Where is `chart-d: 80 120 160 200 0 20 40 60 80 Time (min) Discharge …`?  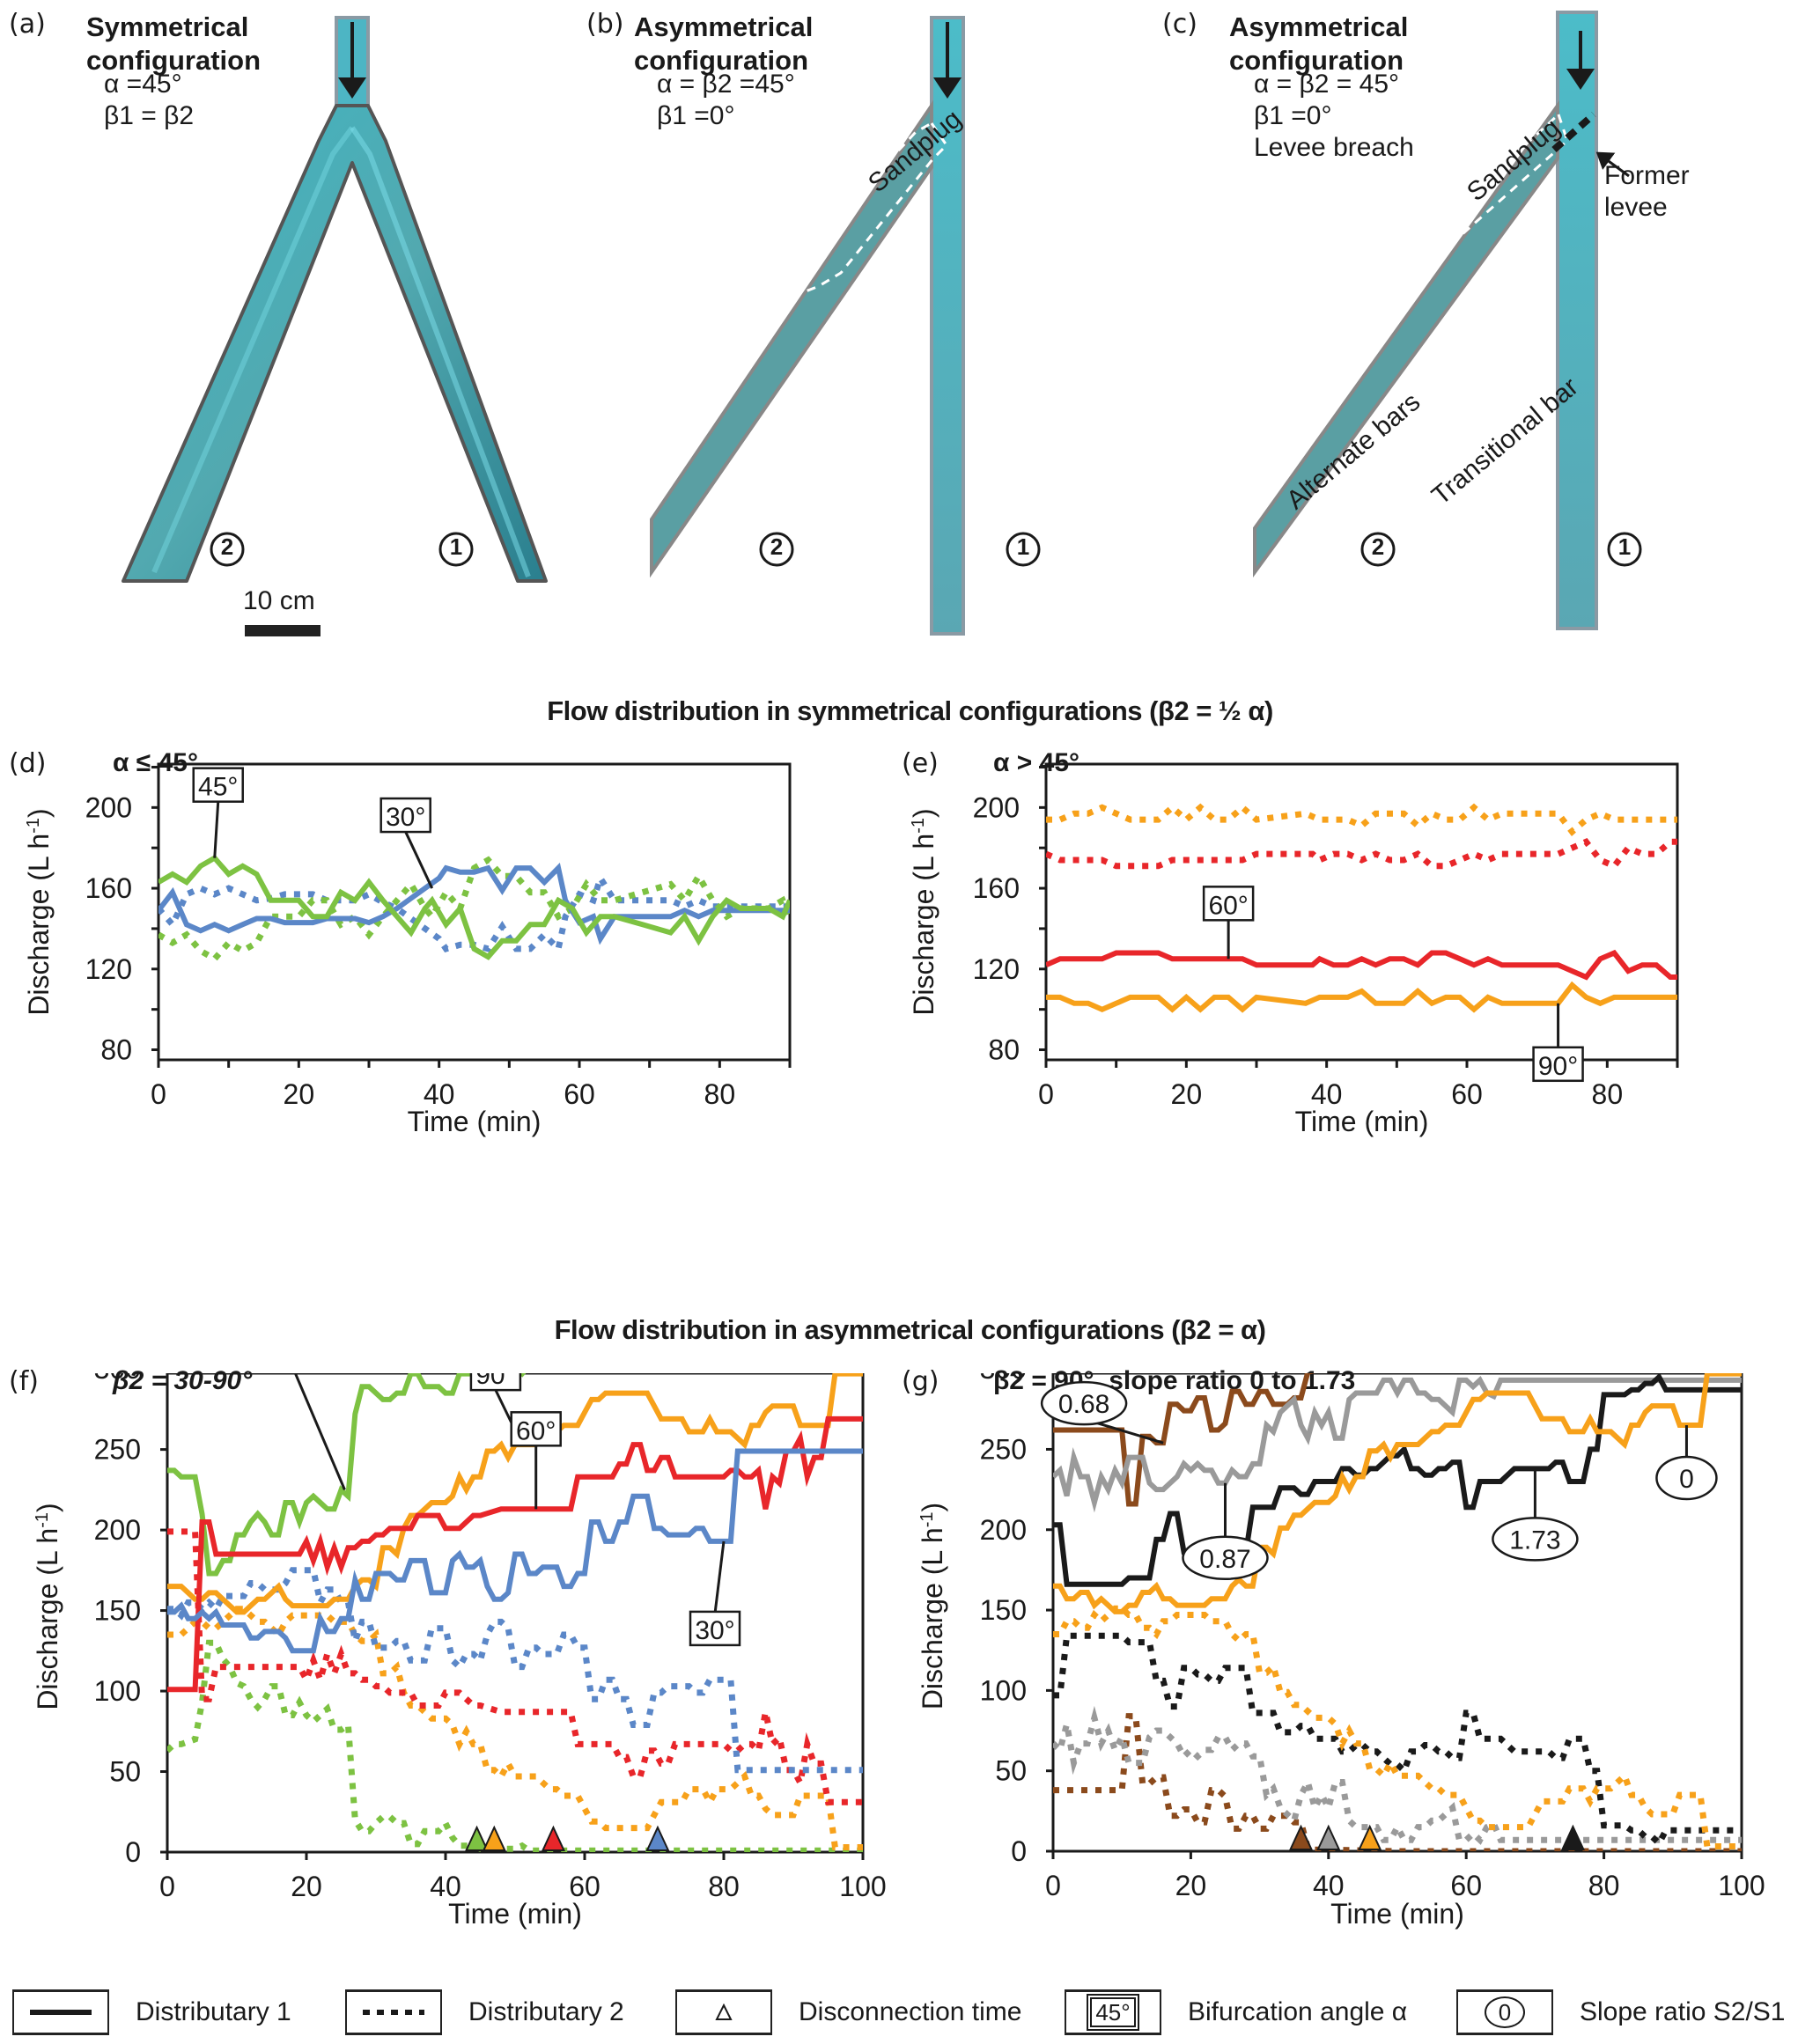
chart-d: 80 120 160 200 0 20 40 60 80 Time (min) Discharge … is located at coordinates (407, 949).